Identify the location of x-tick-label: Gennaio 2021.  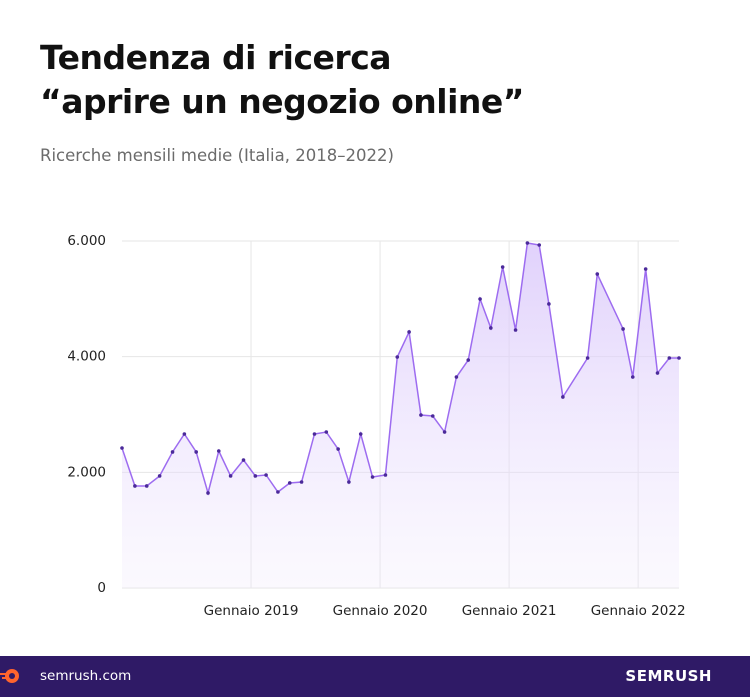
(509, 611).